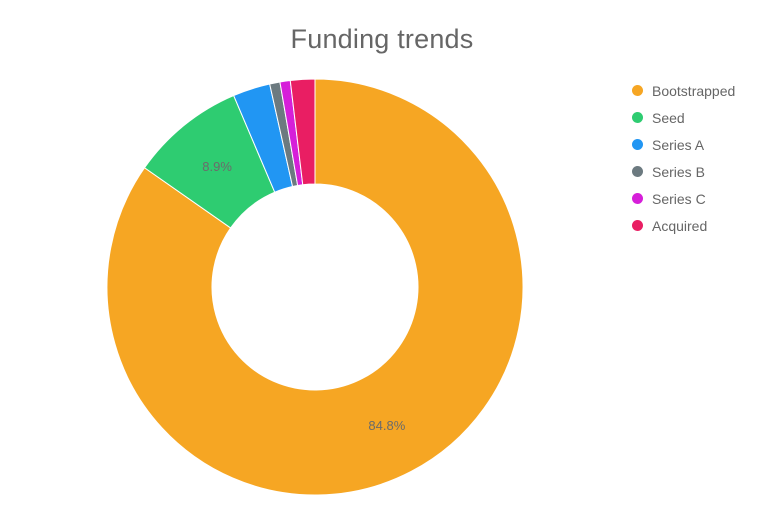 The width and height of the screenshot is (764, 520). What do you see at coordinates (637, 90) in the screenshot?
I see `legend-swatch-bootstrapped` at bounding box center [637, 90].